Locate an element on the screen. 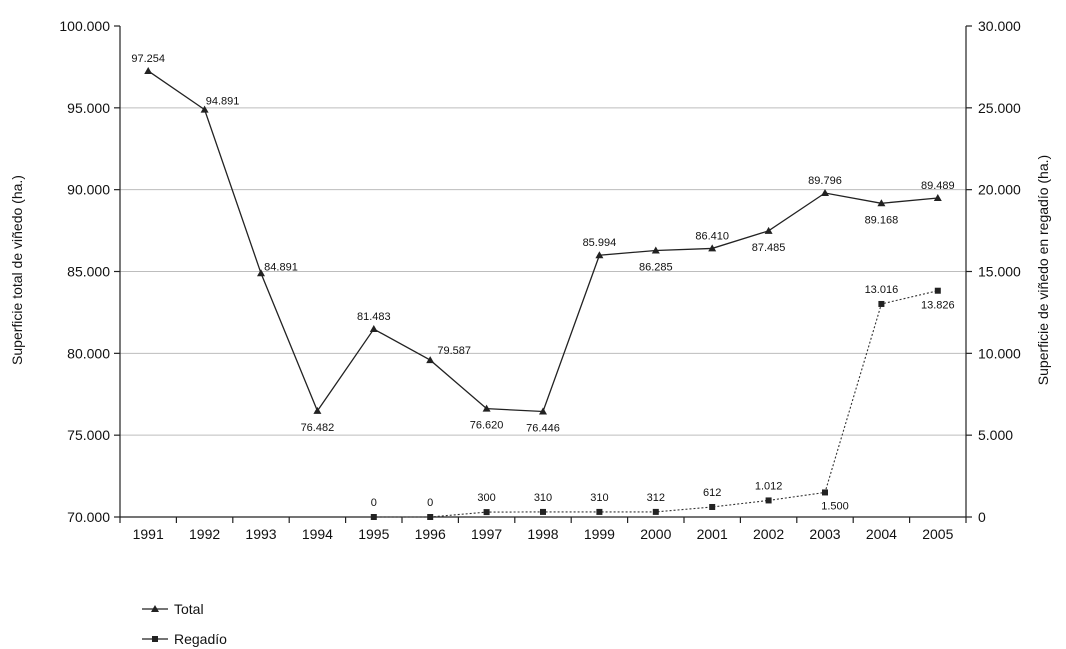  x-tick-label: 1996 is located at coordinates (430, 534).